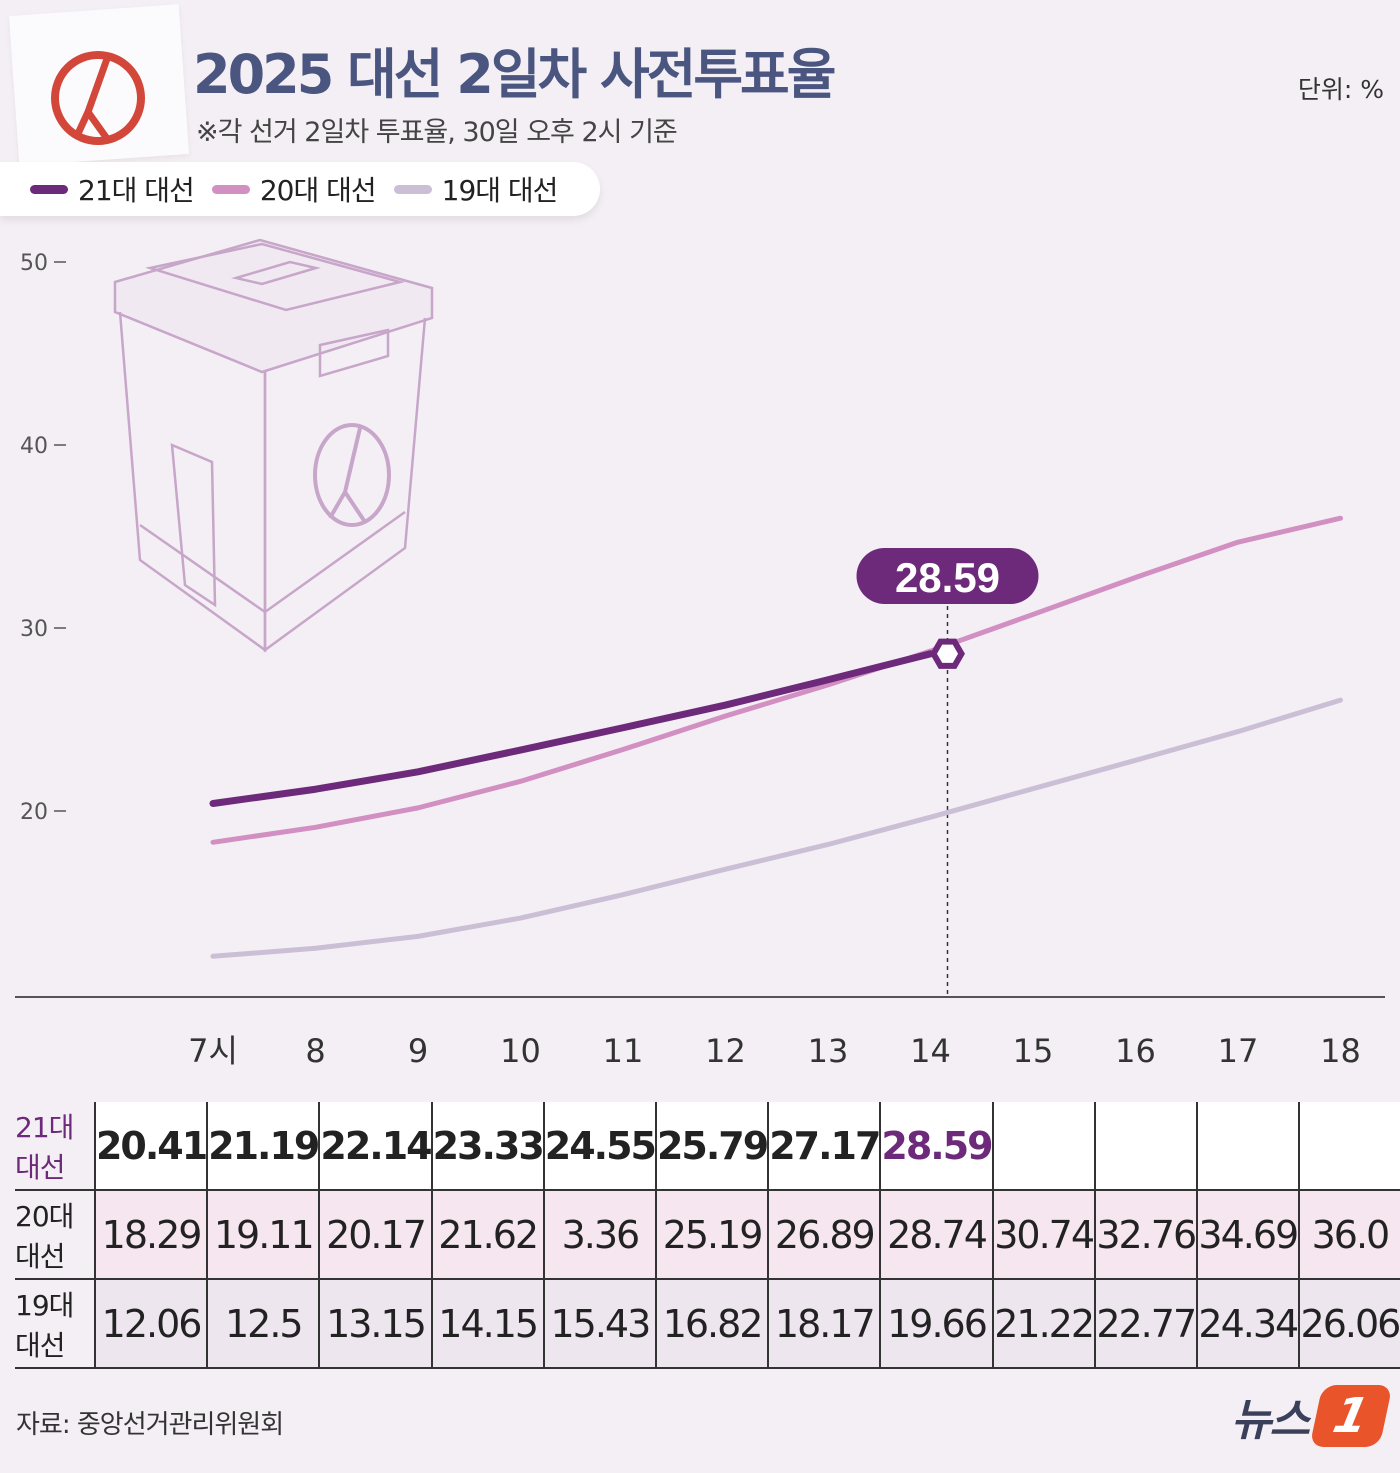 This screenshot has height=1473, width=1400. I want to click on table-cell: 18.29, so click(150, 1235).